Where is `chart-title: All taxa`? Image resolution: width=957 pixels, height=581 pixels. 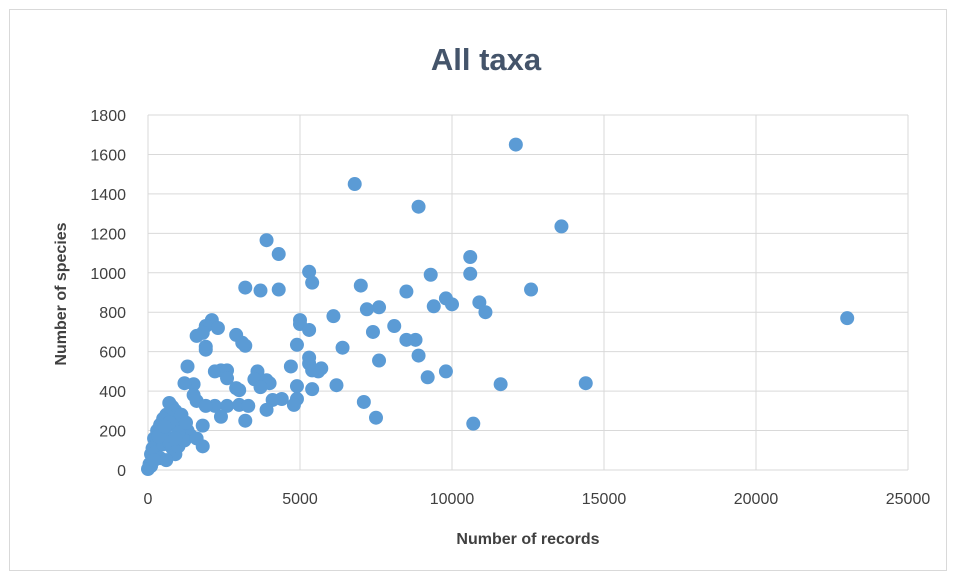 chart-title: All taxa is located at coordinates (486, 59).